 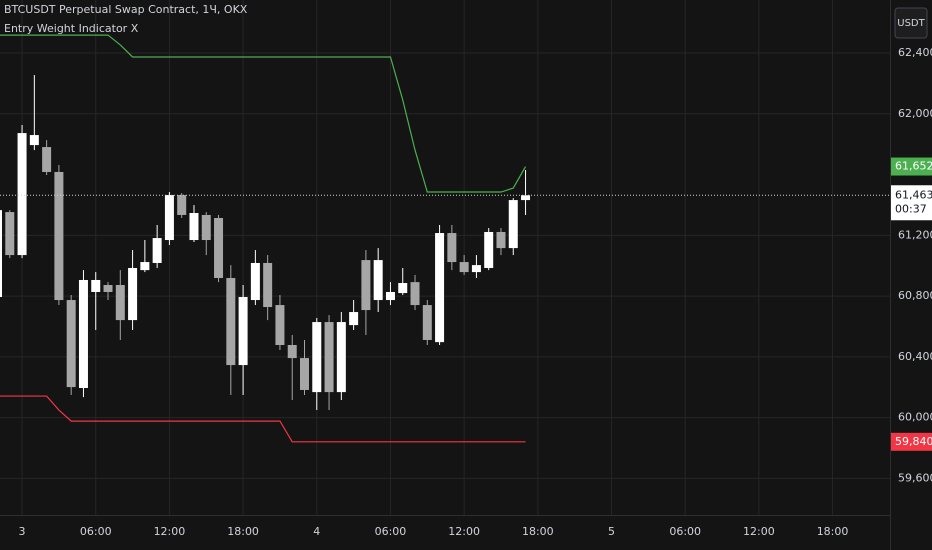 What do you see at coordinates (915, 234) in the screenshot?
I see `y-tick-label: 61,200.0` at bounding box center [915, 234].